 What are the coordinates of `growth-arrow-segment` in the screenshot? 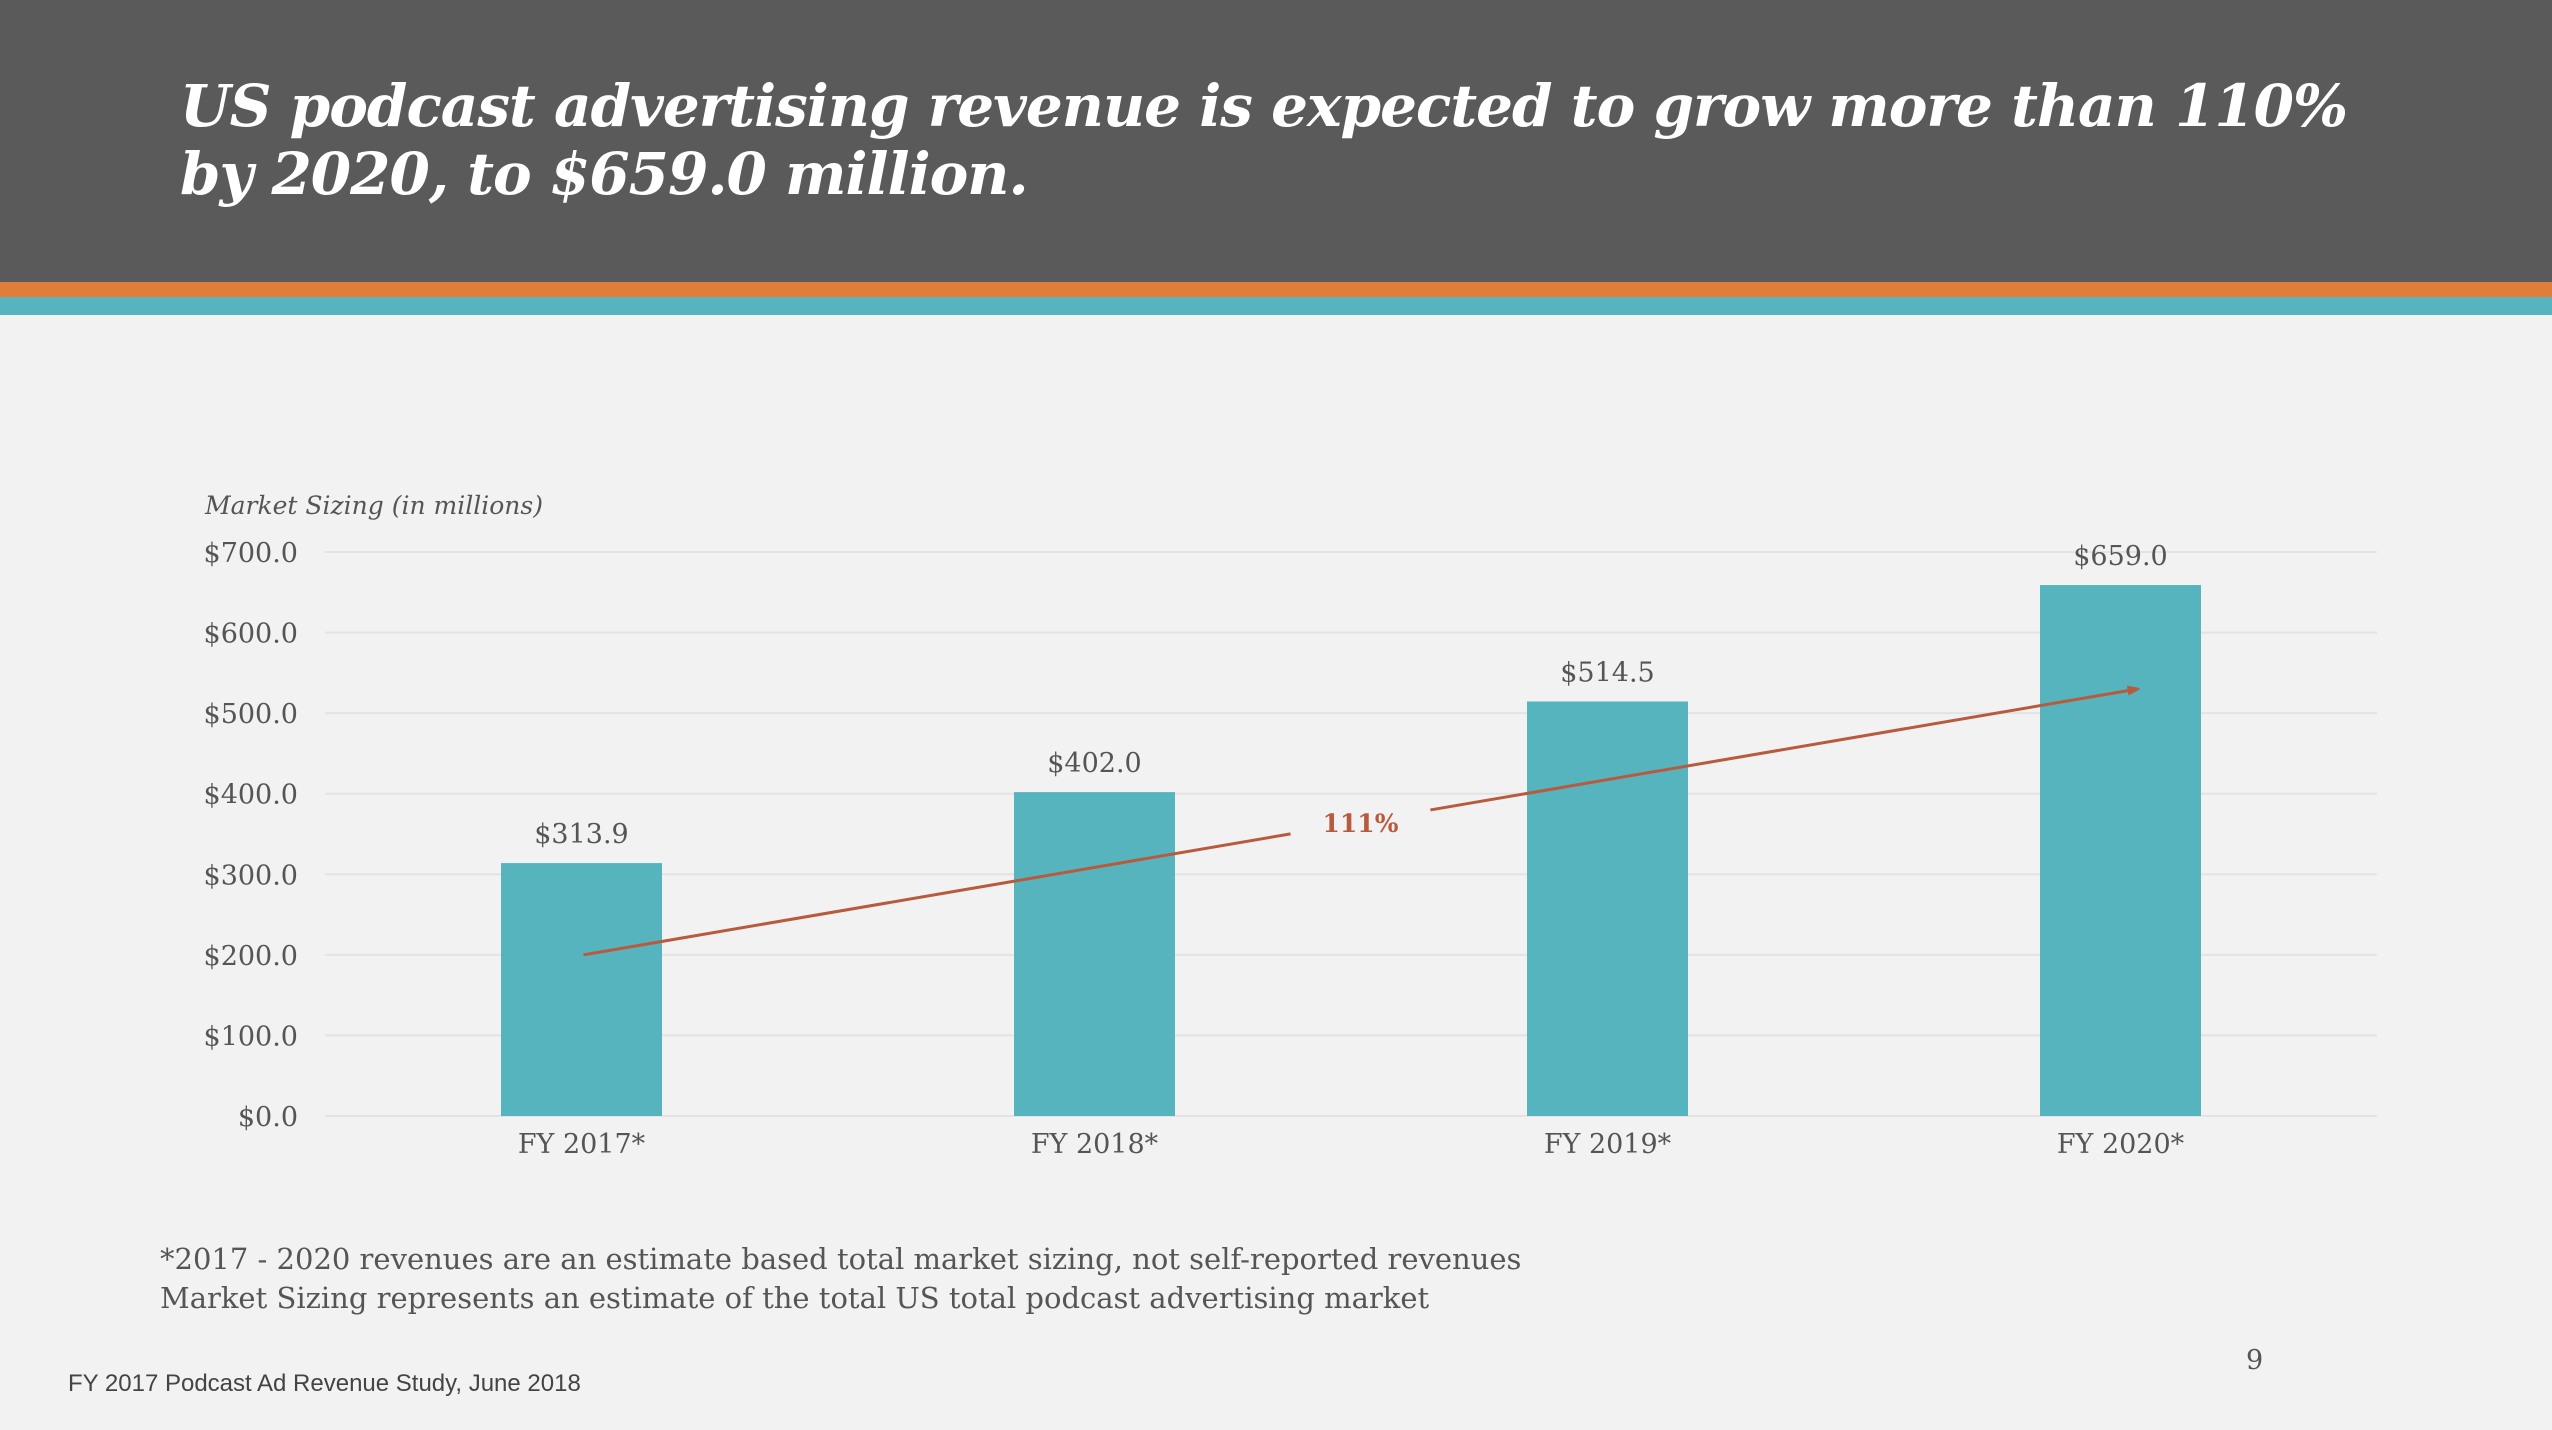 It's located at (937, 894).